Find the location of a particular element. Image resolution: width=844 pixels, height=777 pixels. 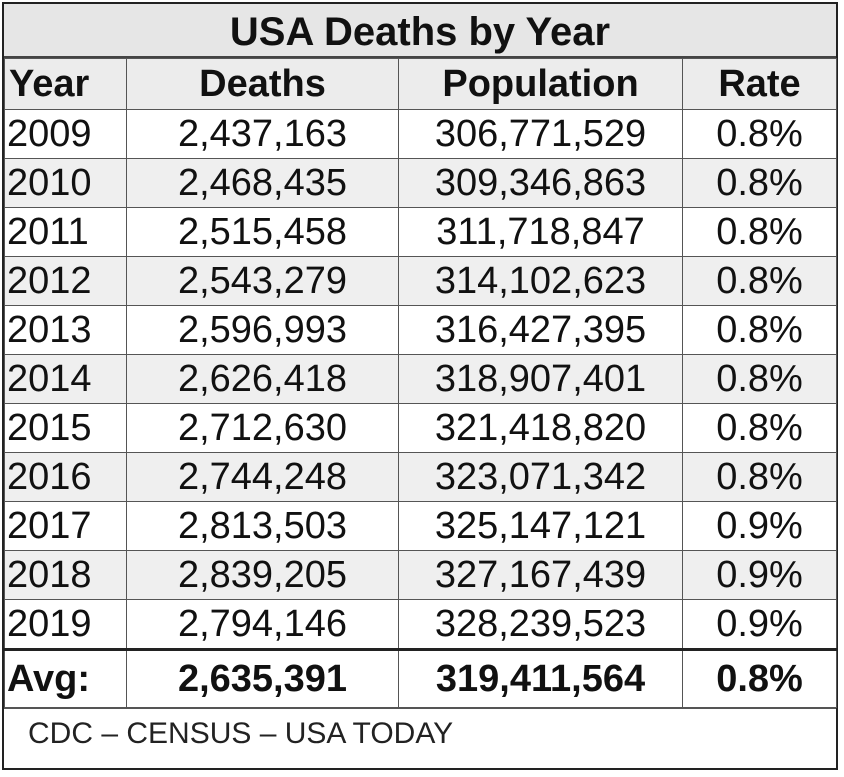

cell-population: 328,239,523 is located at coordinates (540, 624).